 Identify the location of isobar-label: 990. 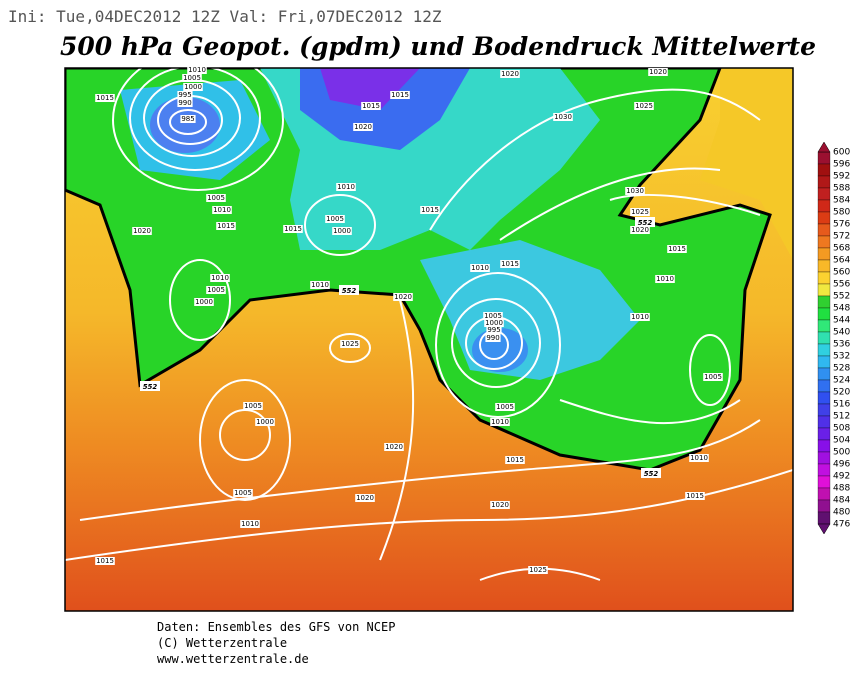
(492, 338).